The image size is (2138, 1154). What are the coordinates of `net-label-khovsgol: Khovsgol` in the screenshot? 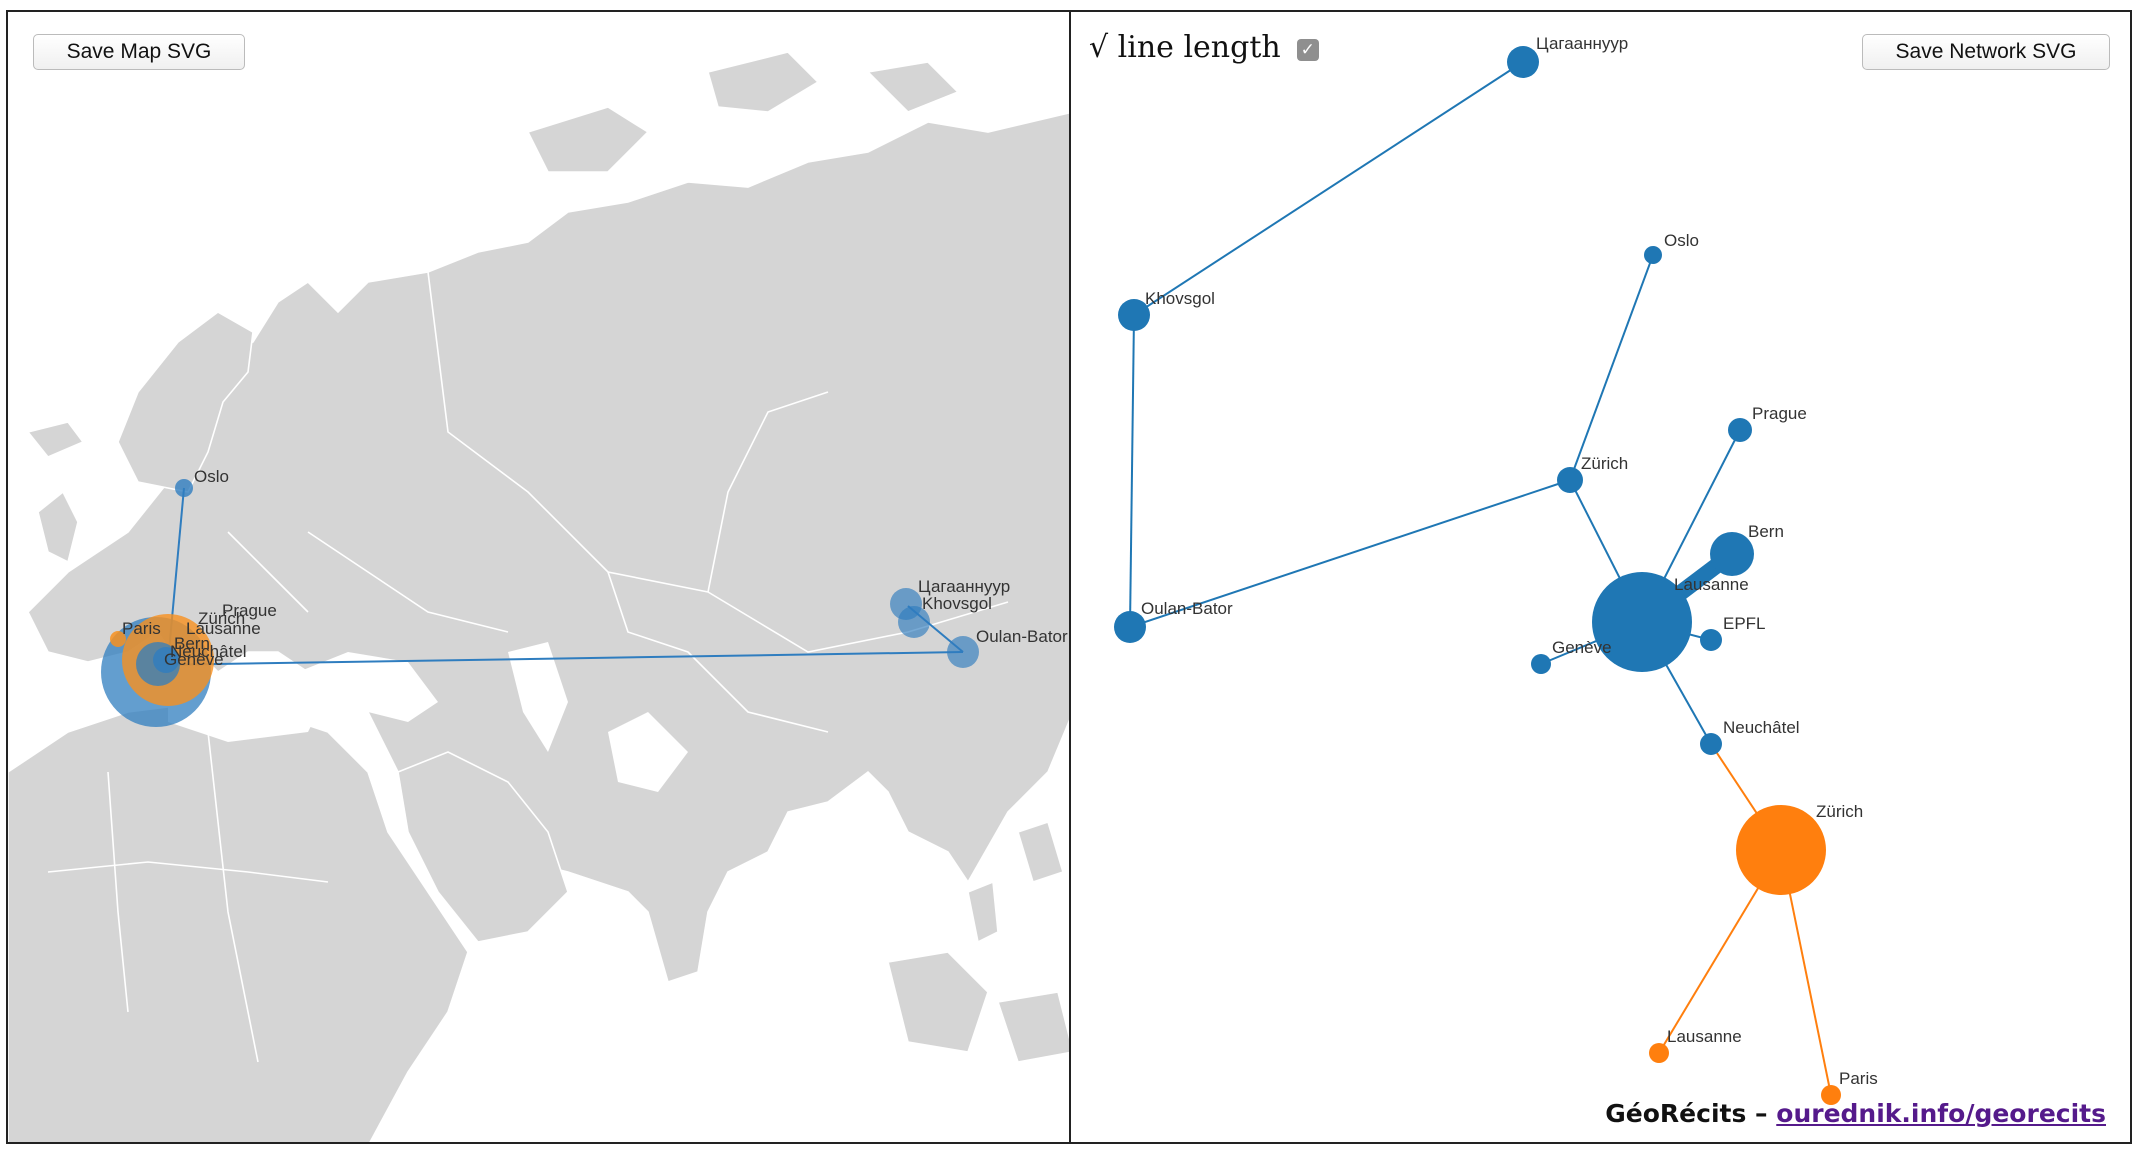 It's located at (1180, 298).